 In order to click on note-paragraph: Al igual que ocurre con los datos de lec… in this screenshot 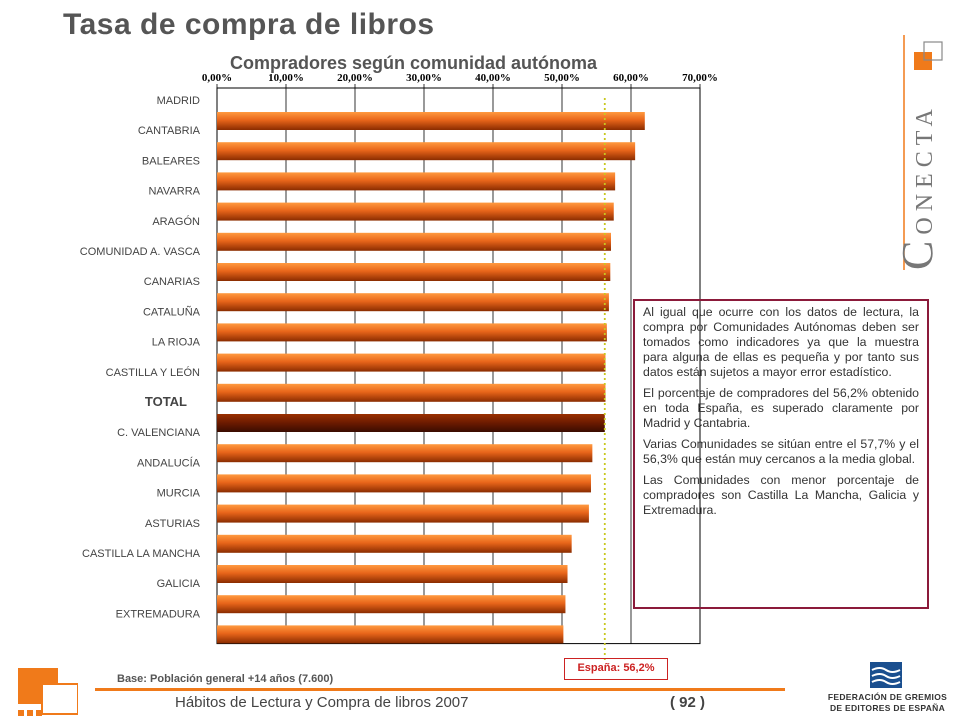, I will do `click(781, 342)`.